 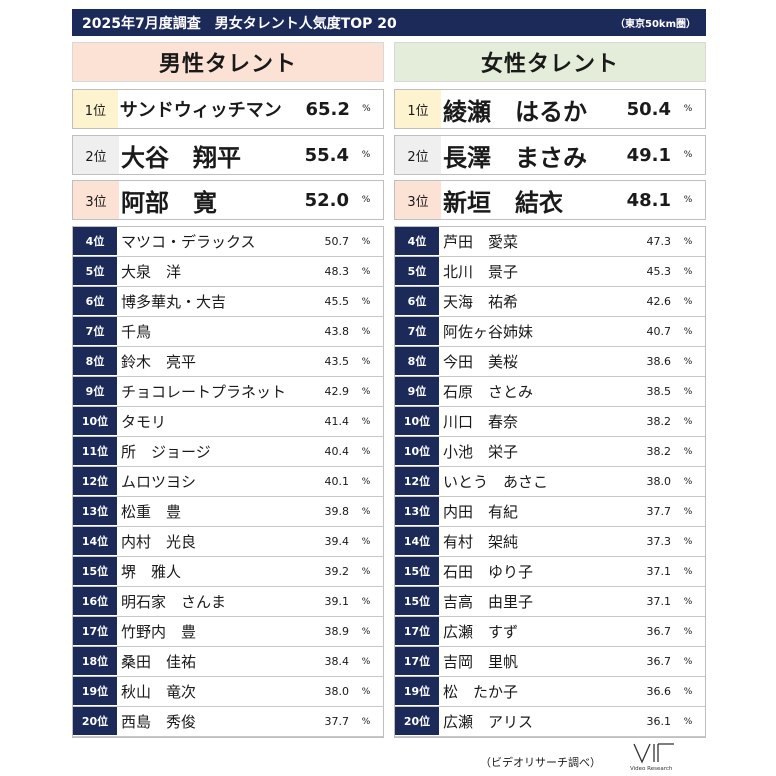 I want to click on rank-label: 10位, so click(x=95, y=421).